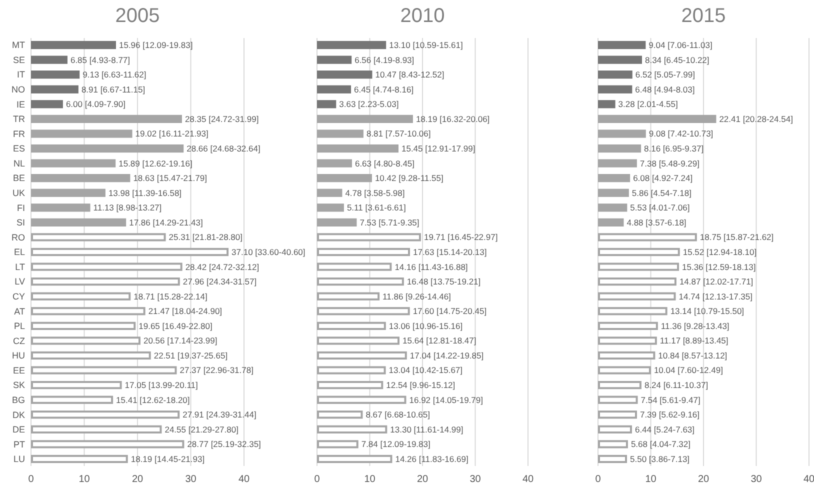 This screenshot has width=814, height=490. What do you see at coordinates (222, 267) in the screenshot?
I see `data-label: 28.42 [24.72-32.12]` at bounding box center [222, 267].